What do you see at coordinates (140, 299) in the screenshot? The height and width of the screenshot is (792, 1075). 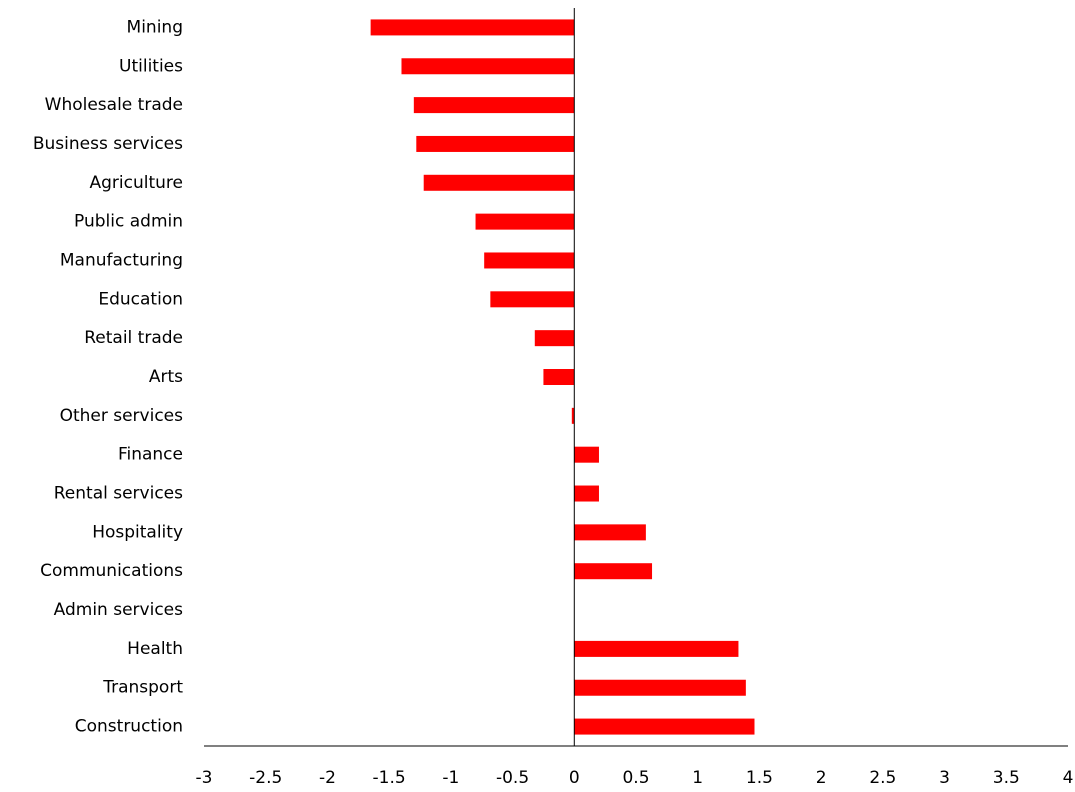 I see `y-tick-label: Education` at bounding box center [140, 299].